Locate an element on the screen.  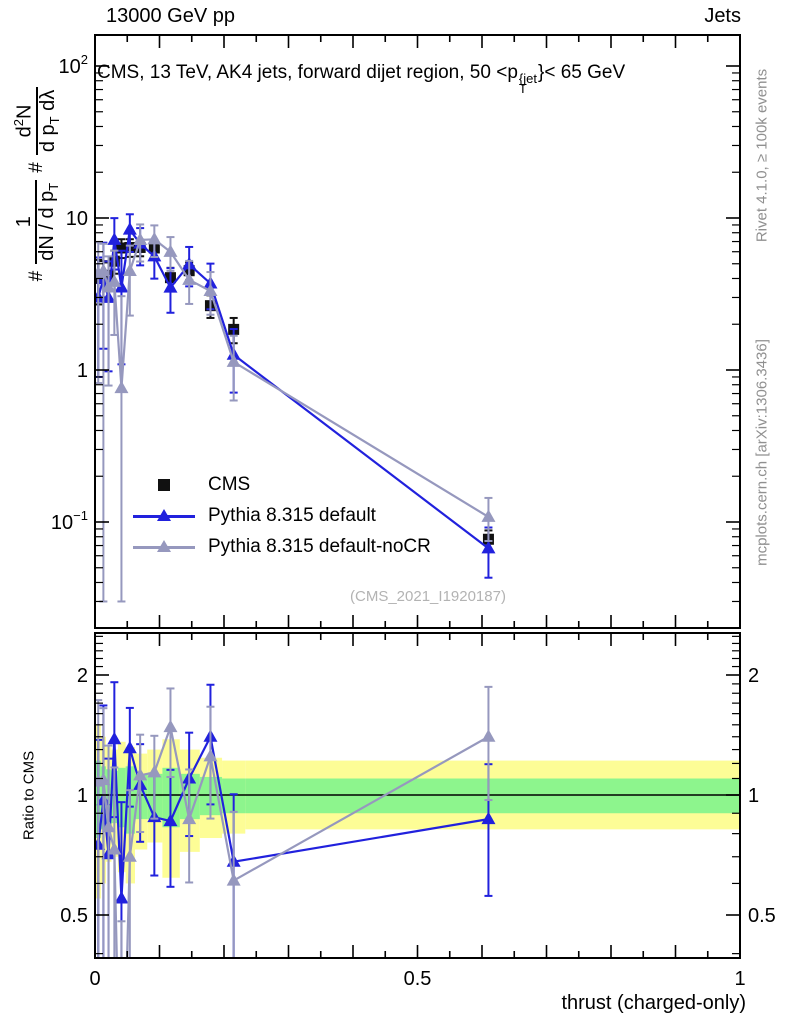
svg-text: 10⁻¹ is located at coordinates (69, 521).